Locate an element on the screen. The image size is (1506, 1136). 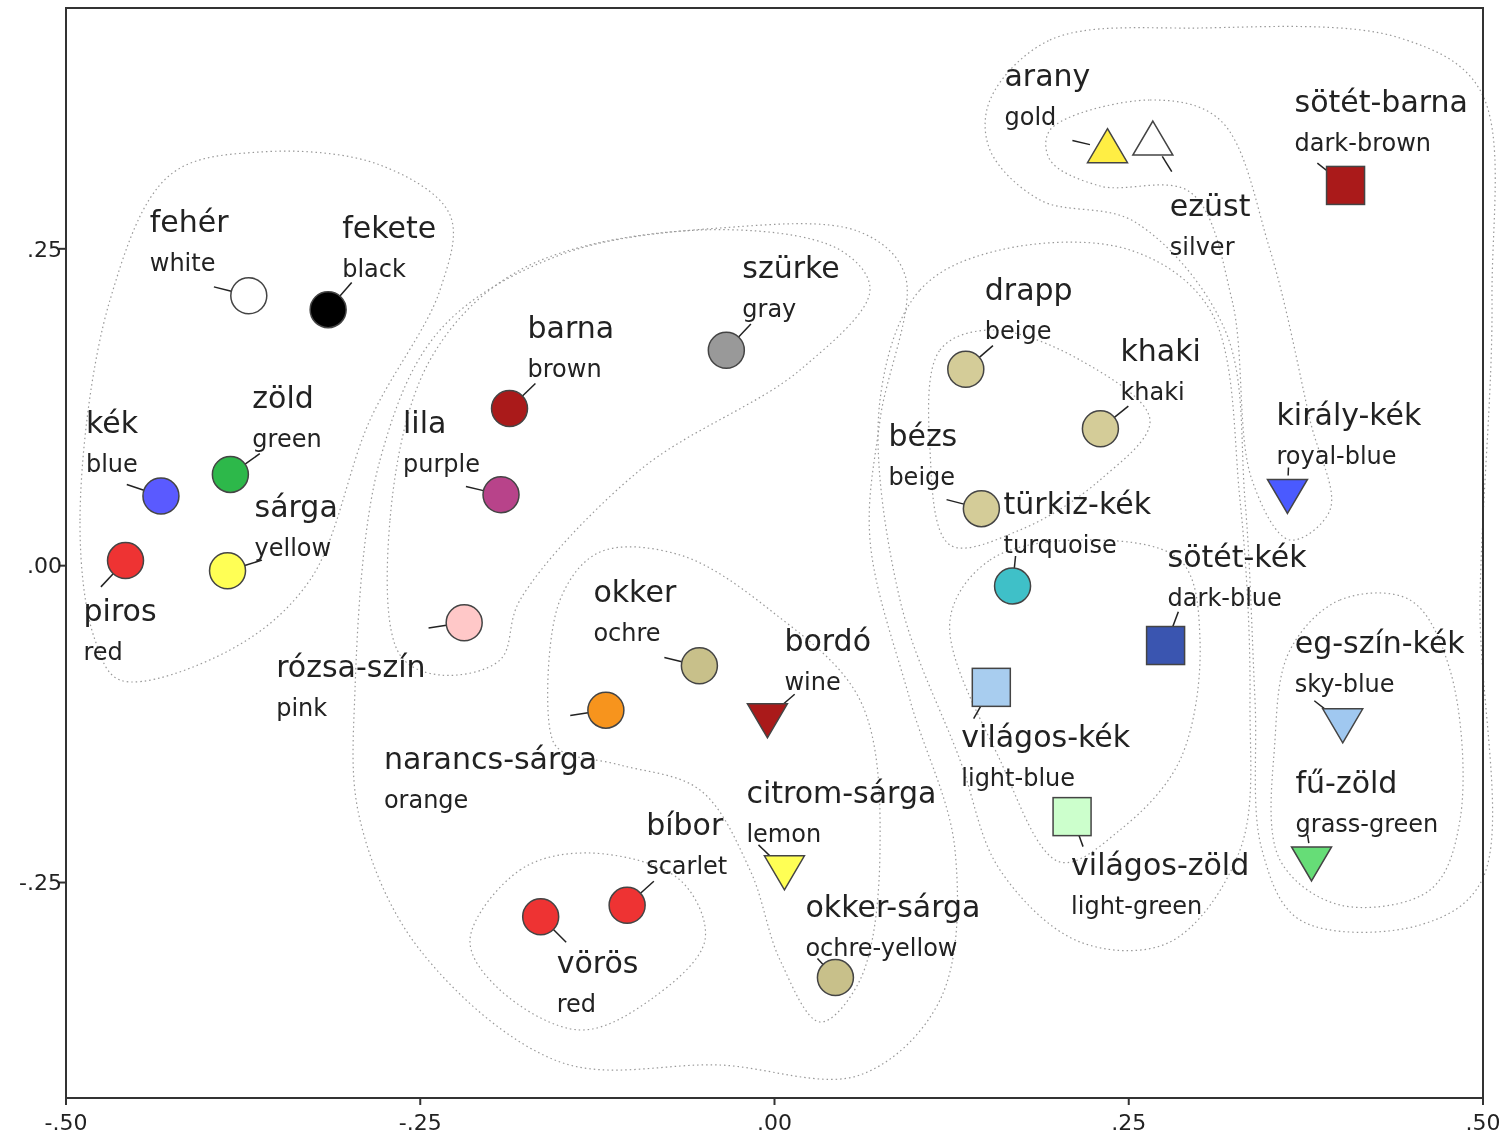
series-label: arany gold is located at coordinates (1047, 94).